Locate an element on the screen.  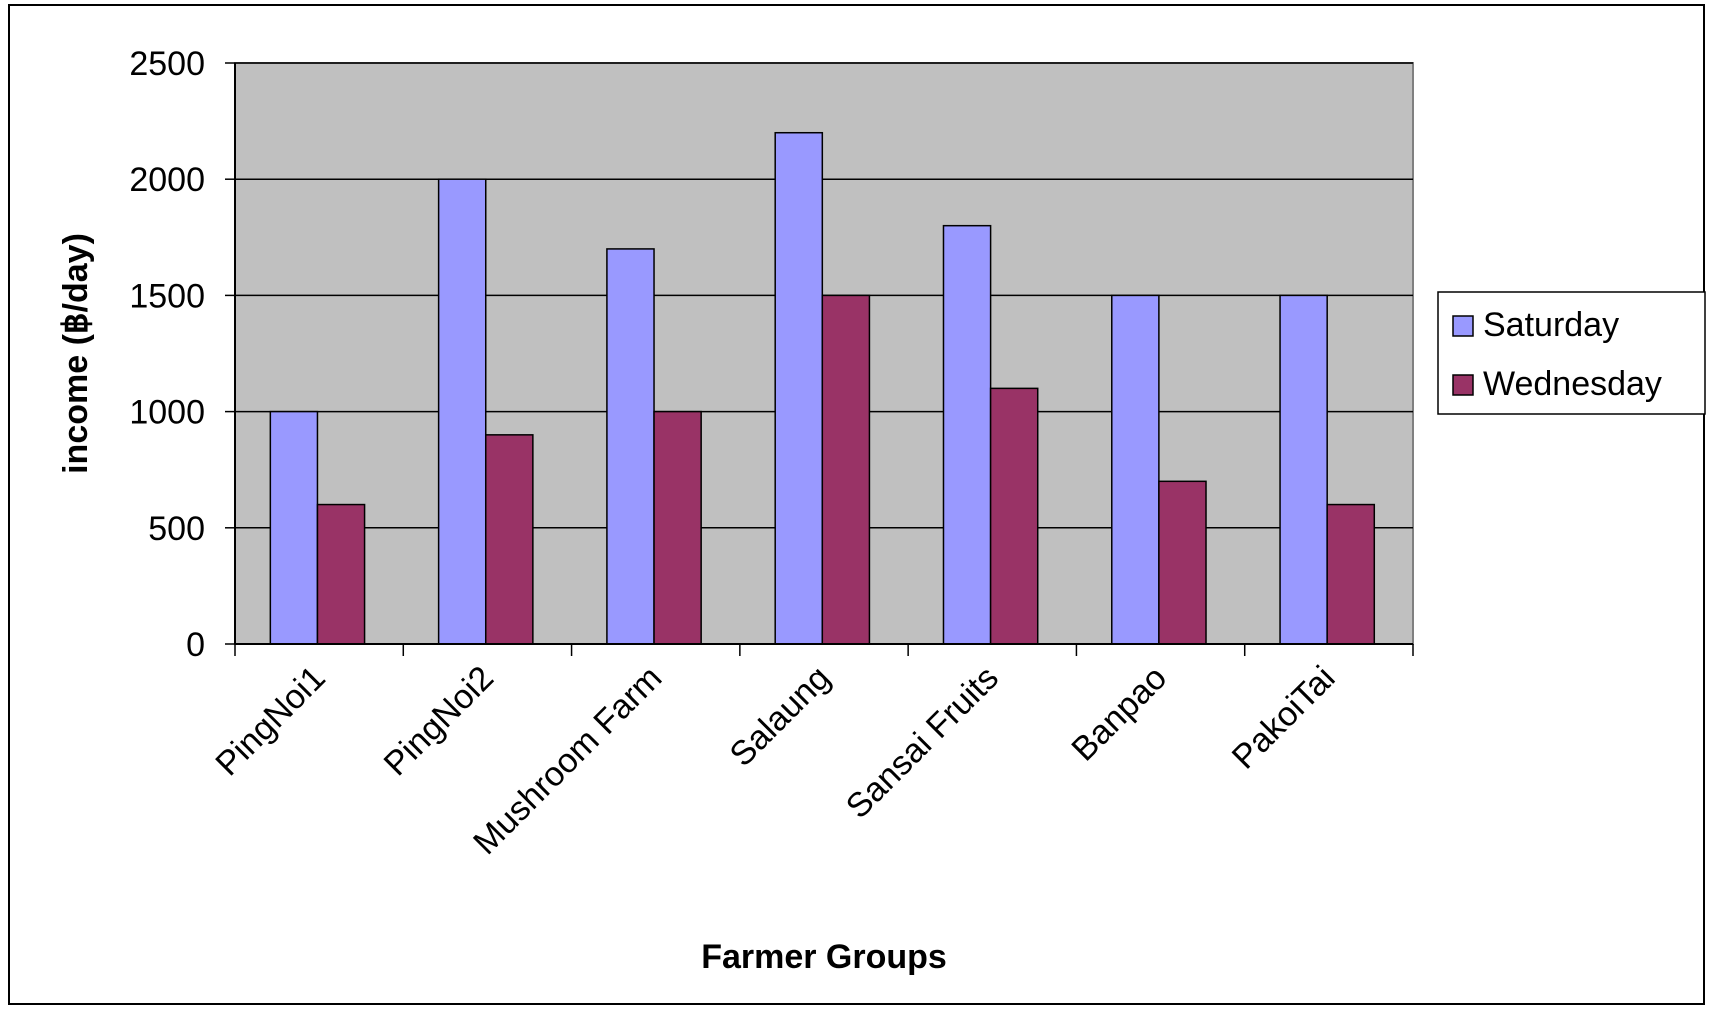
legend-label-wednesday: Wednesday is located at coordinates (1572, 384).